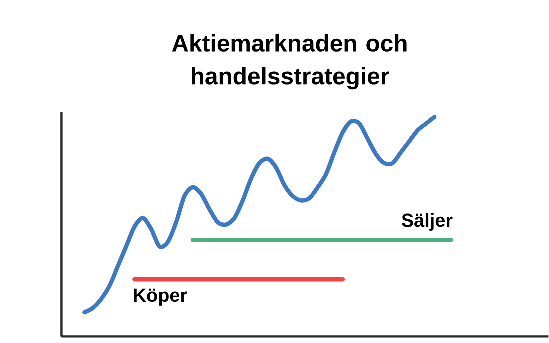  What do you see at coordinates (289, 62) in the screenshot?
I see `chart-title: Aktiemarknaden och handelsstrategier` at bounding box center [289, 62].